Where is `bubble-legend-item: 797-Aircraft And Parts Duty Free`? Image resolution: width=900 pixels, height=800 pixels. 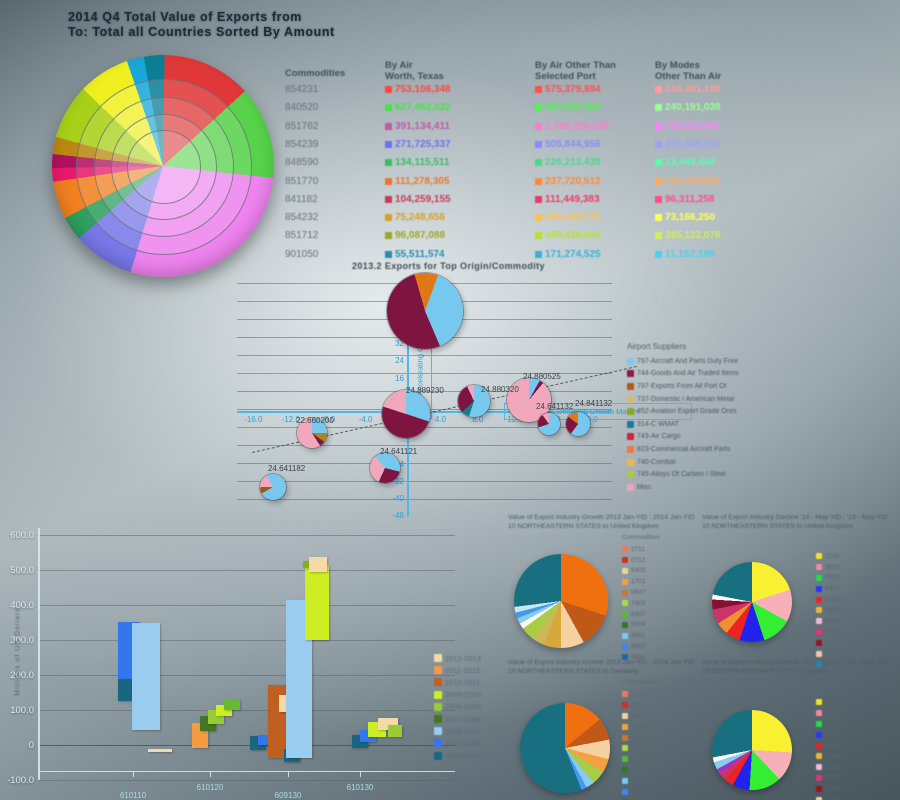 bubble-legend-item: 797-Aircraft And Parts Duty Free is located at coordinates (682, 361).